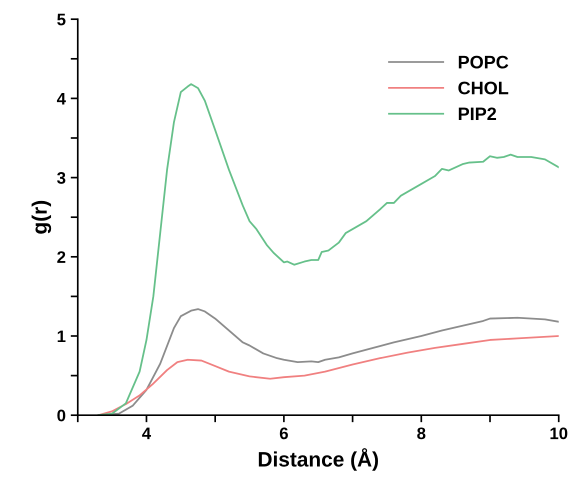 This screenshot has height=480, width=576. Describe the element at coordinates (62, 336) in the screenshot. I see `y-tick-label: 1` at that location.